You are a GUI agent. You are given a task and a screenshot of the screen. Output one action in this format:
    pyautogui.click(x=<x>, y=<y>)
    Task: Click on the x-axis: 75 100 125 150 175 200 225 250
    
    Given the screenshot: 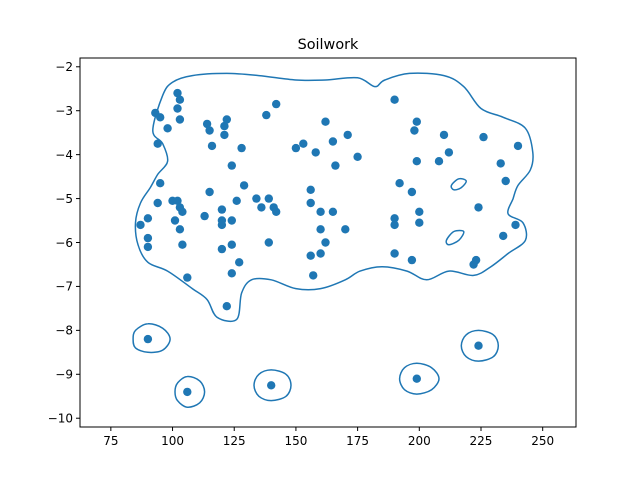 What is the action you would take?
    pyautogui.click(x=328, y=437)
    